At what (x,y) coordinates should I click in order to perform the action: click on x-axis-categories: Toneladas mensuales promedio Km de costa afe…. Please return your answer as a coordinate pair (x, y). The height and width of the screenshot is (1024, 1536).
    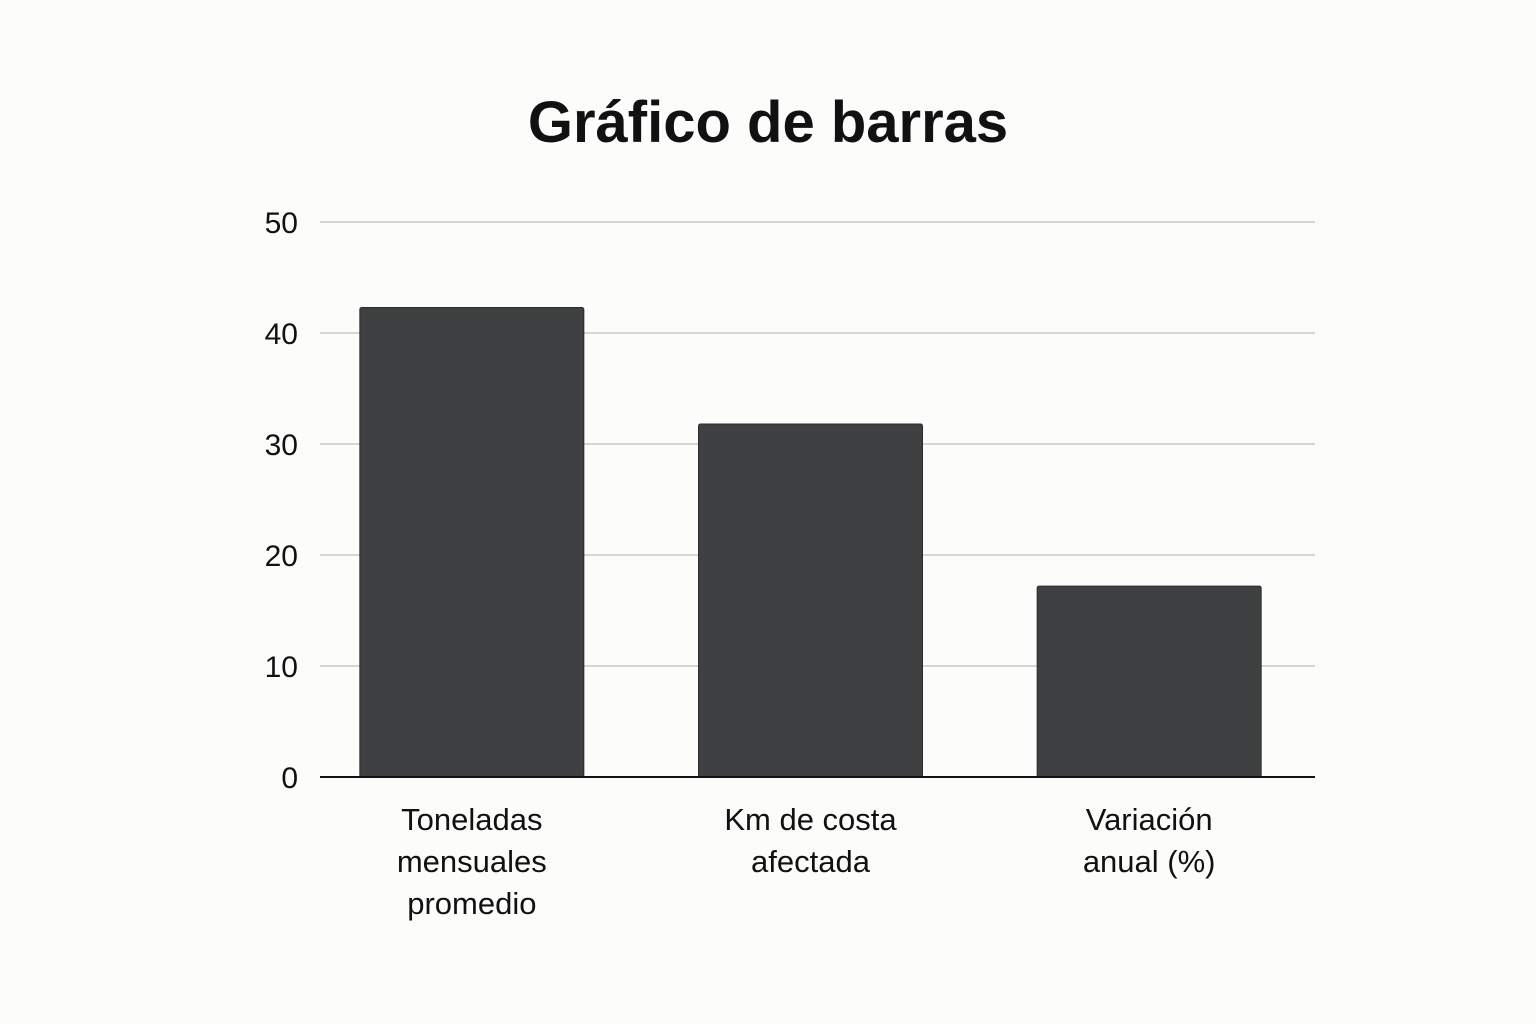
    Looking at the image, I should click on (806, 861).